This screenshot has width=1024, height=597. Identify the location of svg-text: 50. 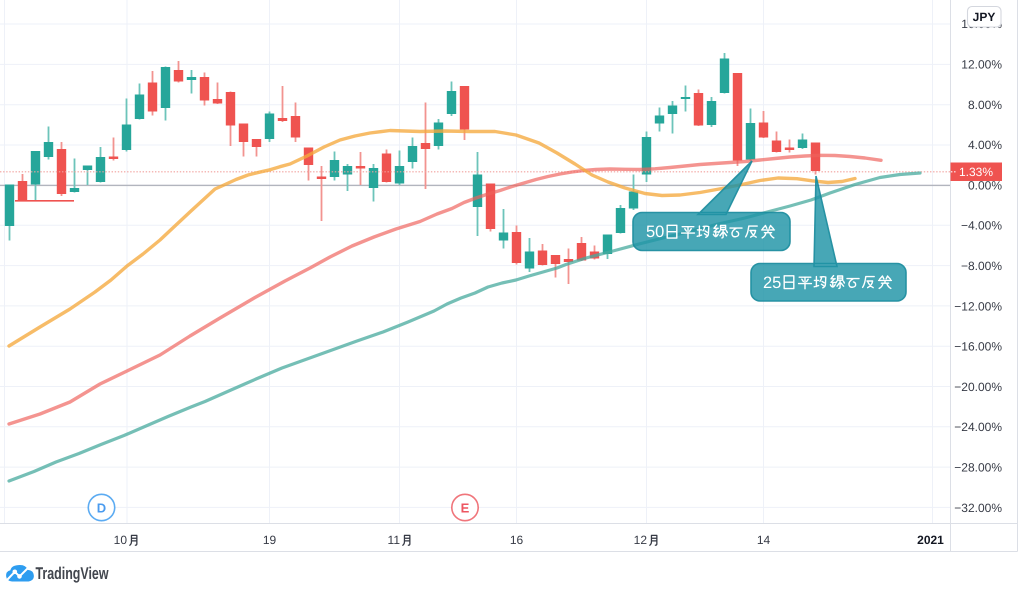
(655, 232).